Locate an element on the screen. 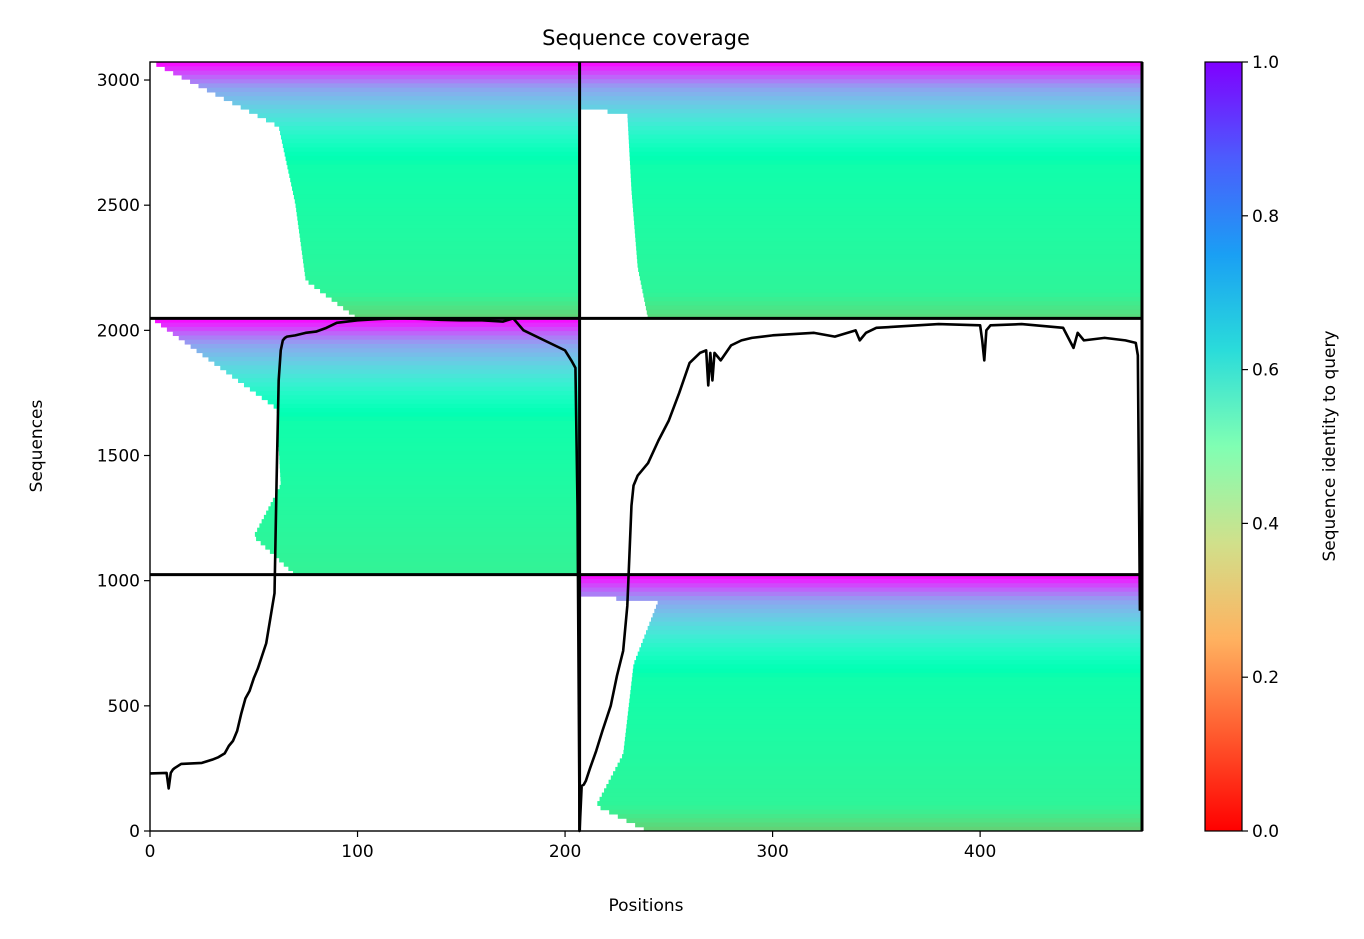 This screenshot has height=939, width=1364. x-tick-label: 400 is located at coordinates (980, 852).